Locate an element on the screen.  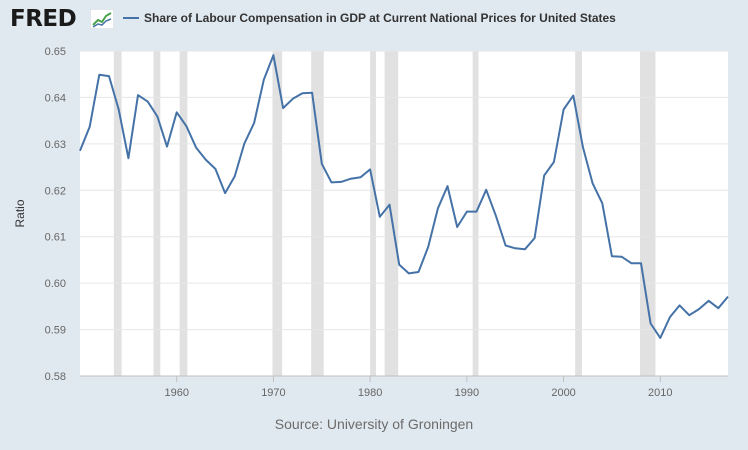
fred-logo-graph-icon is located at coordinates (102, 19).